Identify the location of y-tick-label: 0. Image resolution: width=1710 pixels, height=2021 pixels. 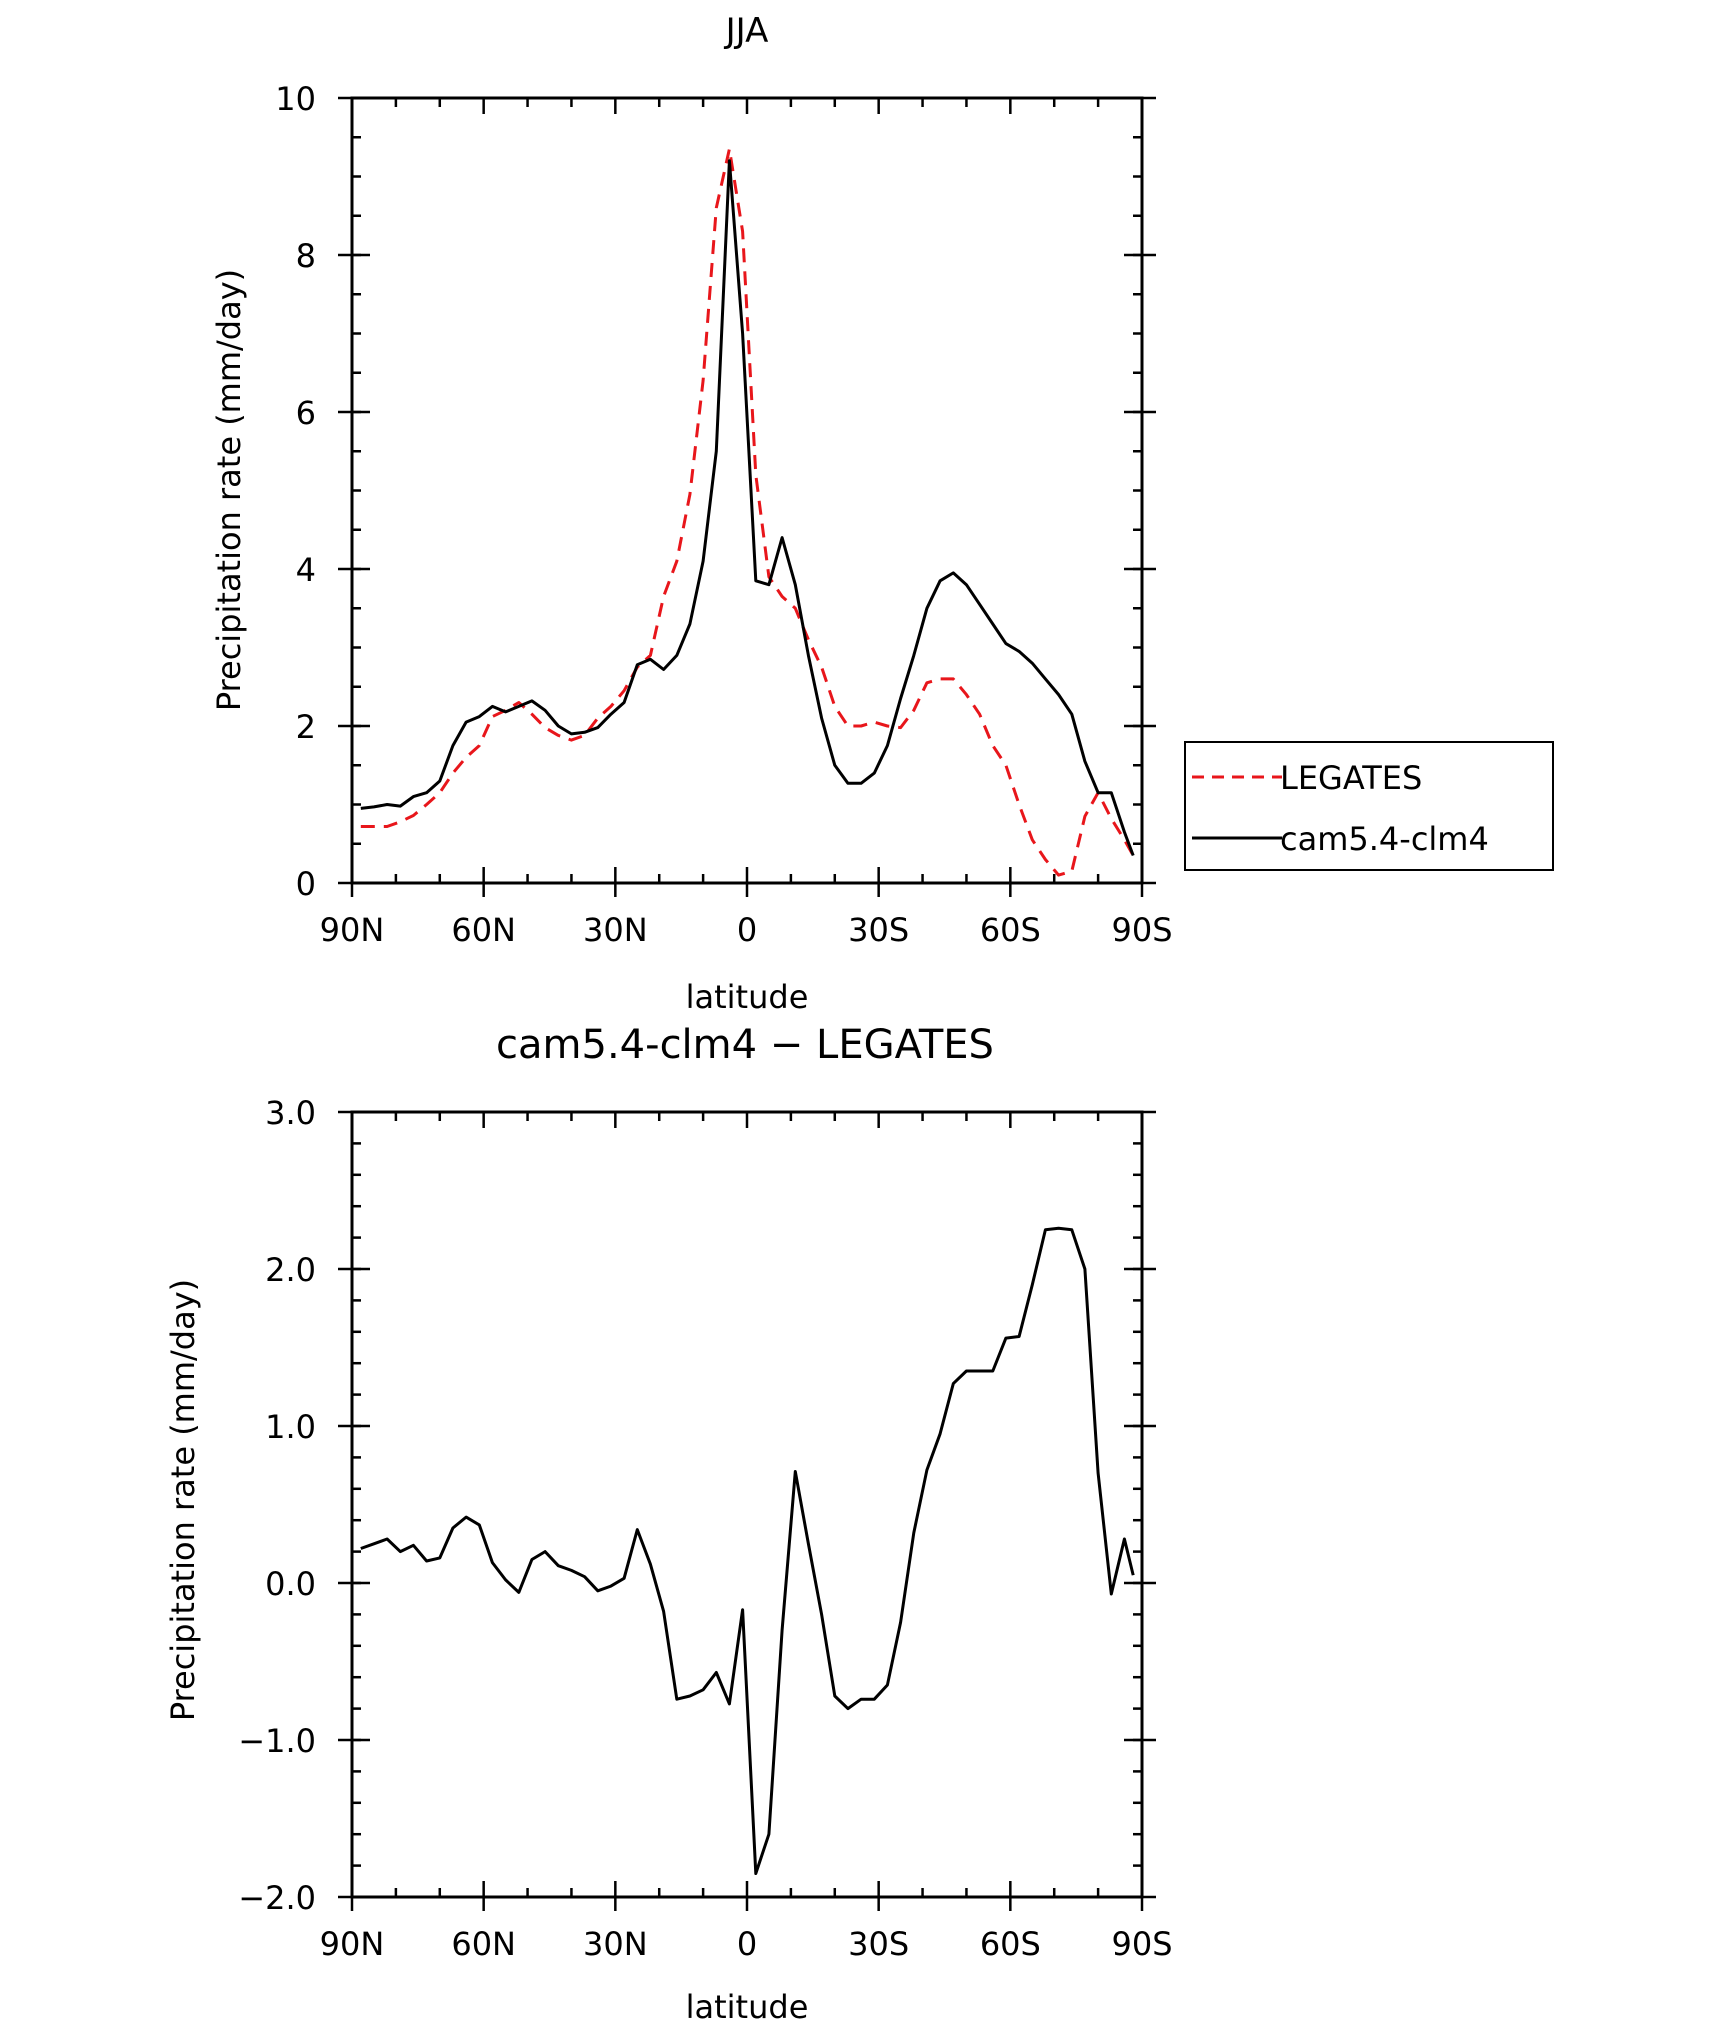
(306, 884).